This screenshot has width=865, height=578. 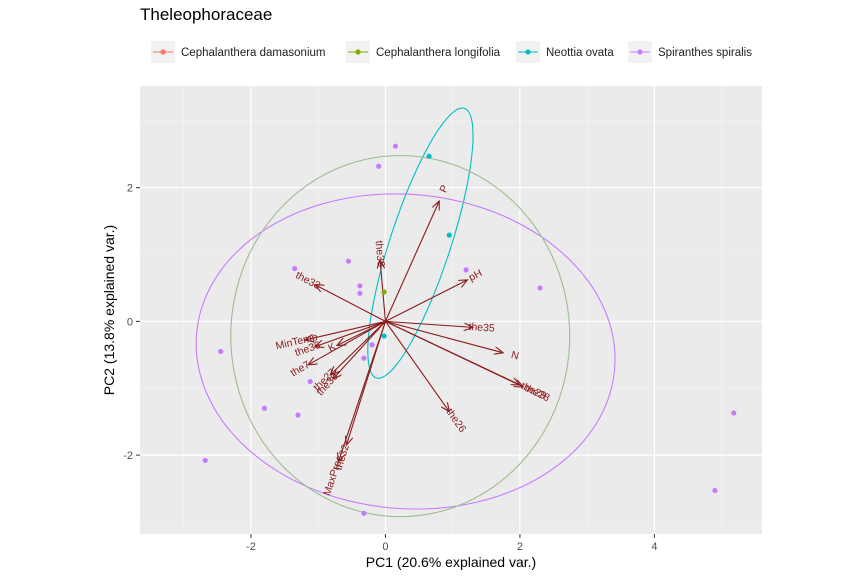 I want to click on loading-arrow-the29, so click(x=452, y=352).